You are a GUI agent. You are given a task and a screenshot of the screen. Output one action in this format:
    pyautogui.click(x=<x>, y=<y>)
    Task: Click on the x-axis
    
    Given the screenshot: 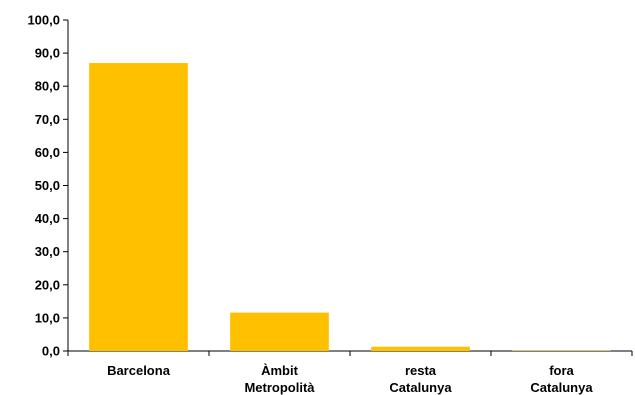 What is the action you would take?
    pyautogui.click(x=350, y=353)
    